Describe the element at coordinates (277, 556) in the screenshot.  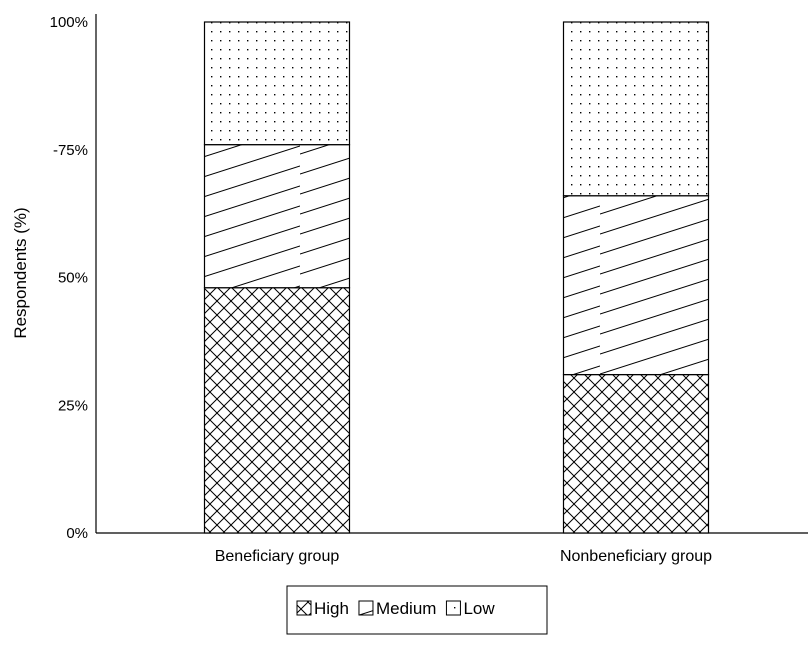
I see `x-tick-label: Beneficiary group` at that location.